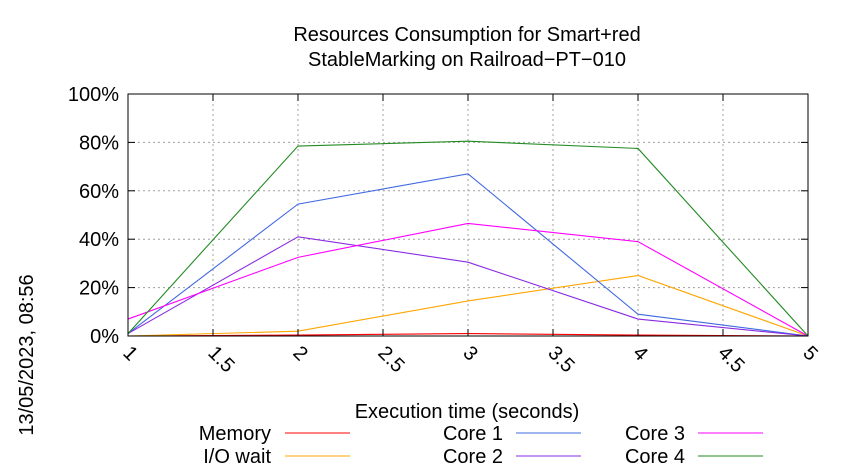  Describe the element at coordinates (466, 35) in the screenshot. I see `chart-title-line-1: Resources Consumption for Smart+red` at that location.